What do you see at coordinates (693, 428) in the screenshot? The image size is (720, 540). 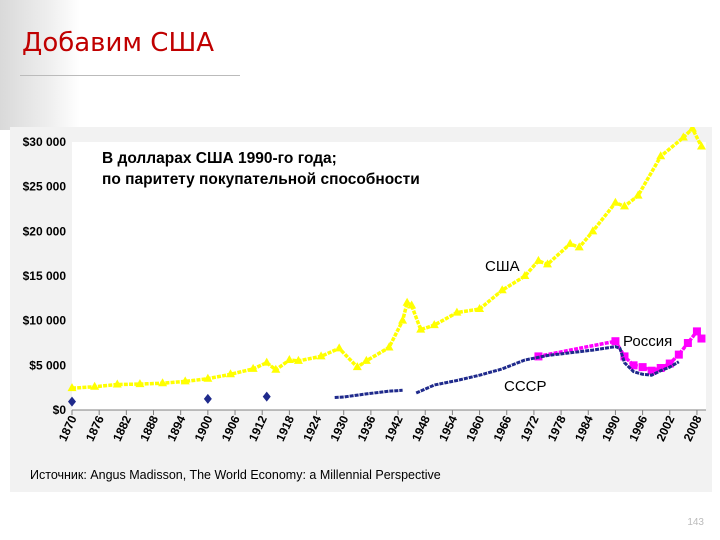 I see `x-tick-label: 2008` at bounding box center [693, 428].